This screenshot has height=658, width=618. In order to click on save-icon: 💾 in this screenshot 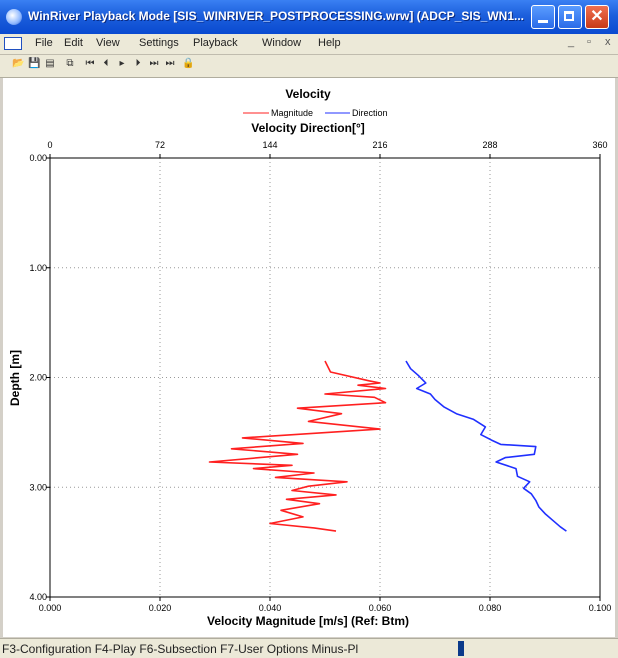, I will do `click(34, 63)`.